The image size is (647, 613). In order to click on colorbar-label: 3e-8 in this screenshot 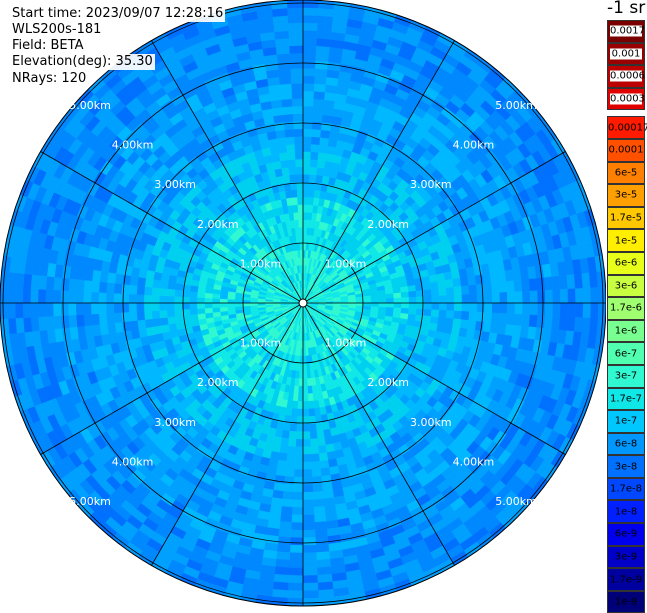, I will do `click(626, 467)`.